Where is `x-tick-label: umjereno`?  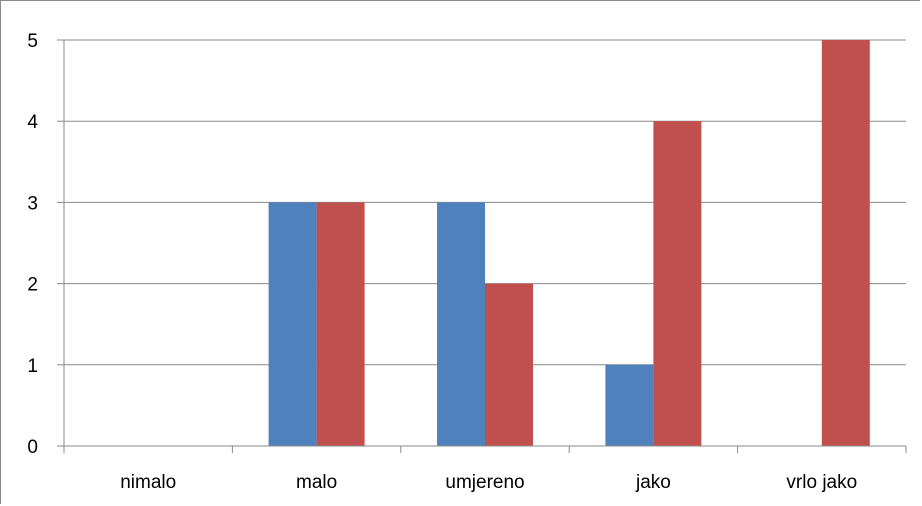 x-tick-label: umjereno is located at coordinates (484, 482).